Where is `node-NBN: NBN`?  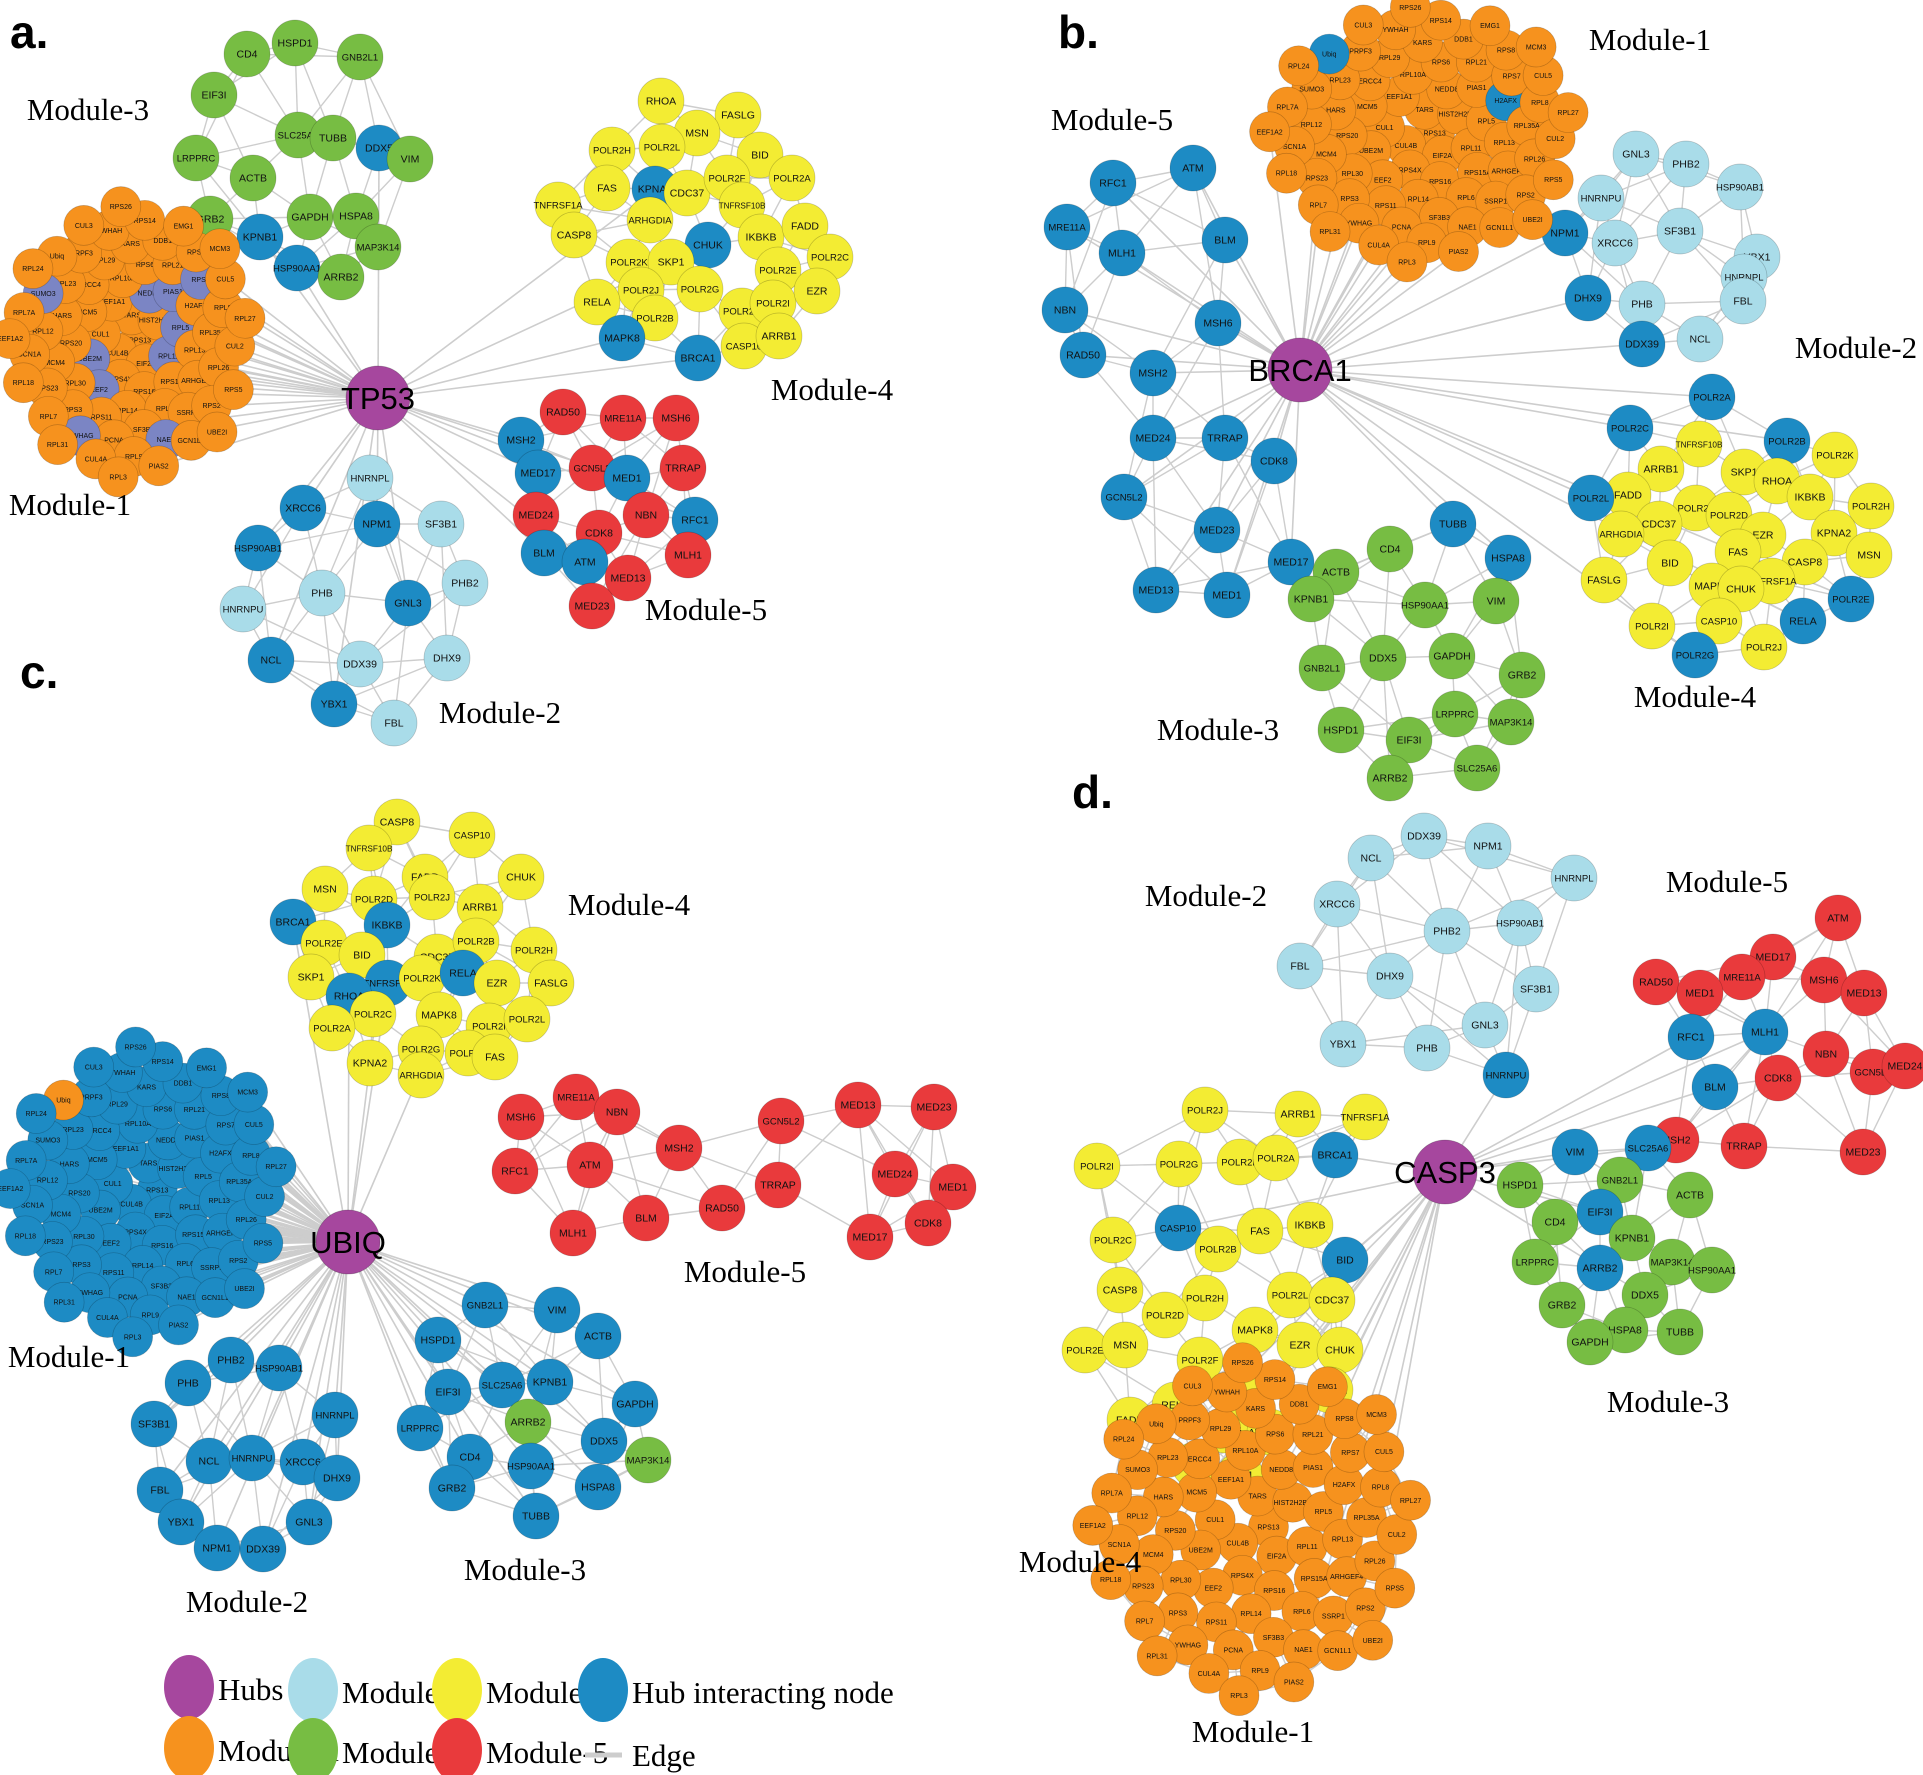
node-NBN: NBN is located at coordinates (1065, 310).